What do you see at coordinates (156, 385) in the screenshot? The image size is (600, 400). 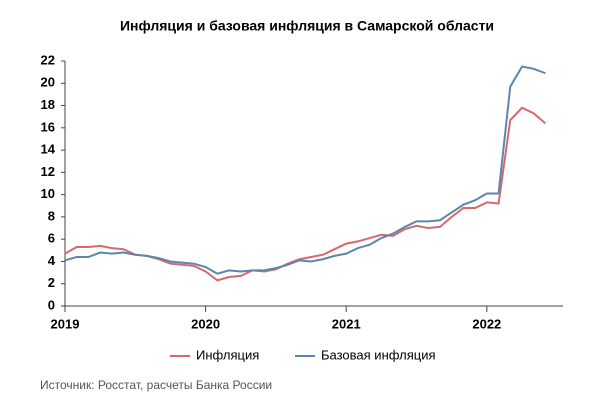 I see `source-note: Источник: Росстат, расчеты Банка России` at bounding box center [156, 385].